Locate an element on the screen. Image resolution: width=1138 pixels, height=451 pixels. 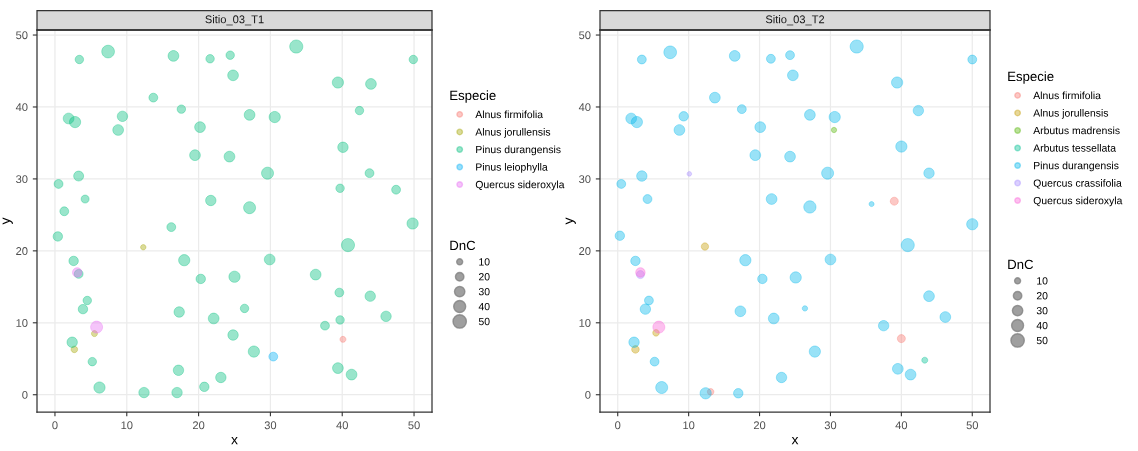
legend-label: Arbutus madrensis is located at coordinates (1076, 130).